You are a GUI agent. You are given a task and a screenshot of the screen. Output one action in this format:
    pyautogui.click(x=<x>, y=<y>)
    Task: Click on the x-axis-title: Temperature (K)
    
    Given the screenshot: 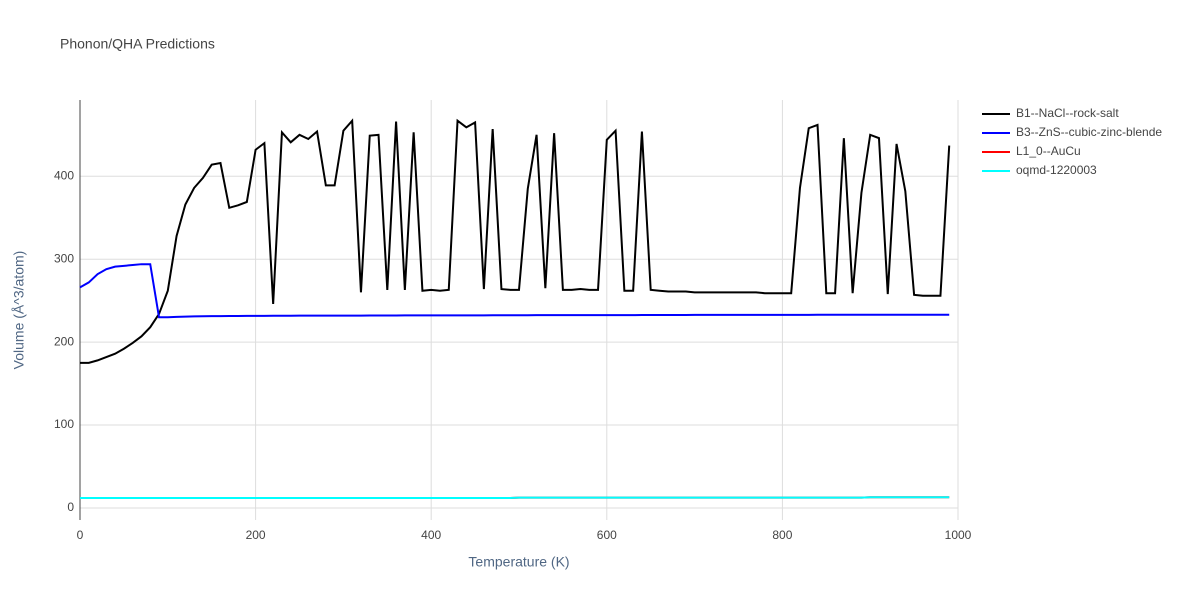 What is the action you would take?
    pyautogui.click(x=518, y=562)
    